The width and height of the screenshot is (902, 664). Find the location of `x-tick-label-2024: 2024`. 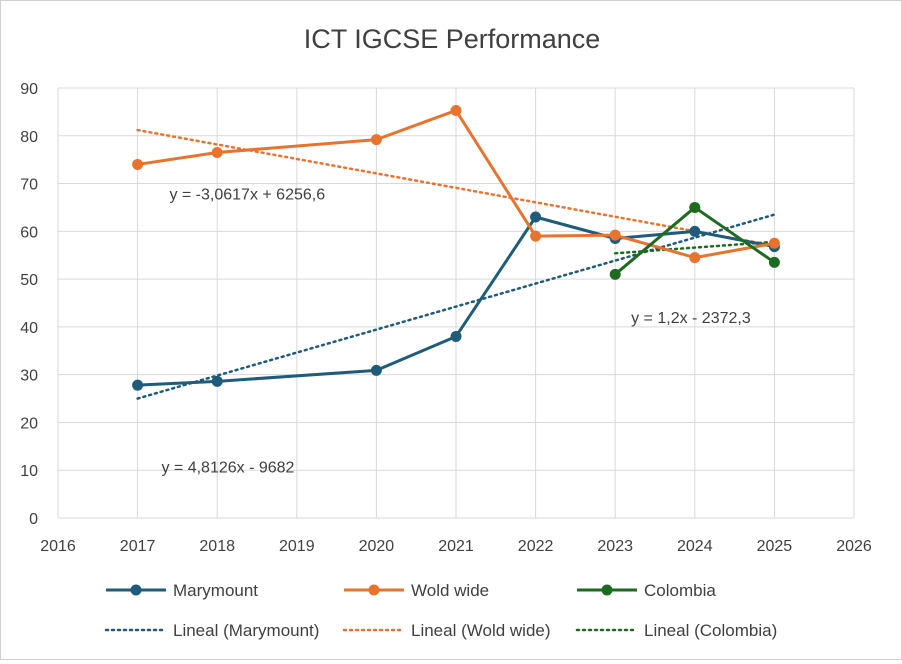

x-tick-label-2024: 2024 is located at coordinates (695, 546).